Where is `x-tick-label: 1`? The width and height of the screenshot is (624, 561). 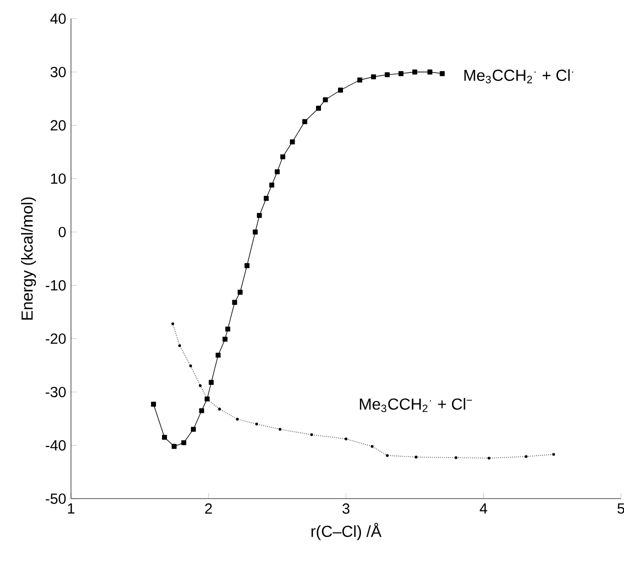 x-tick-label: 1 is located at coordinates (71, 508).